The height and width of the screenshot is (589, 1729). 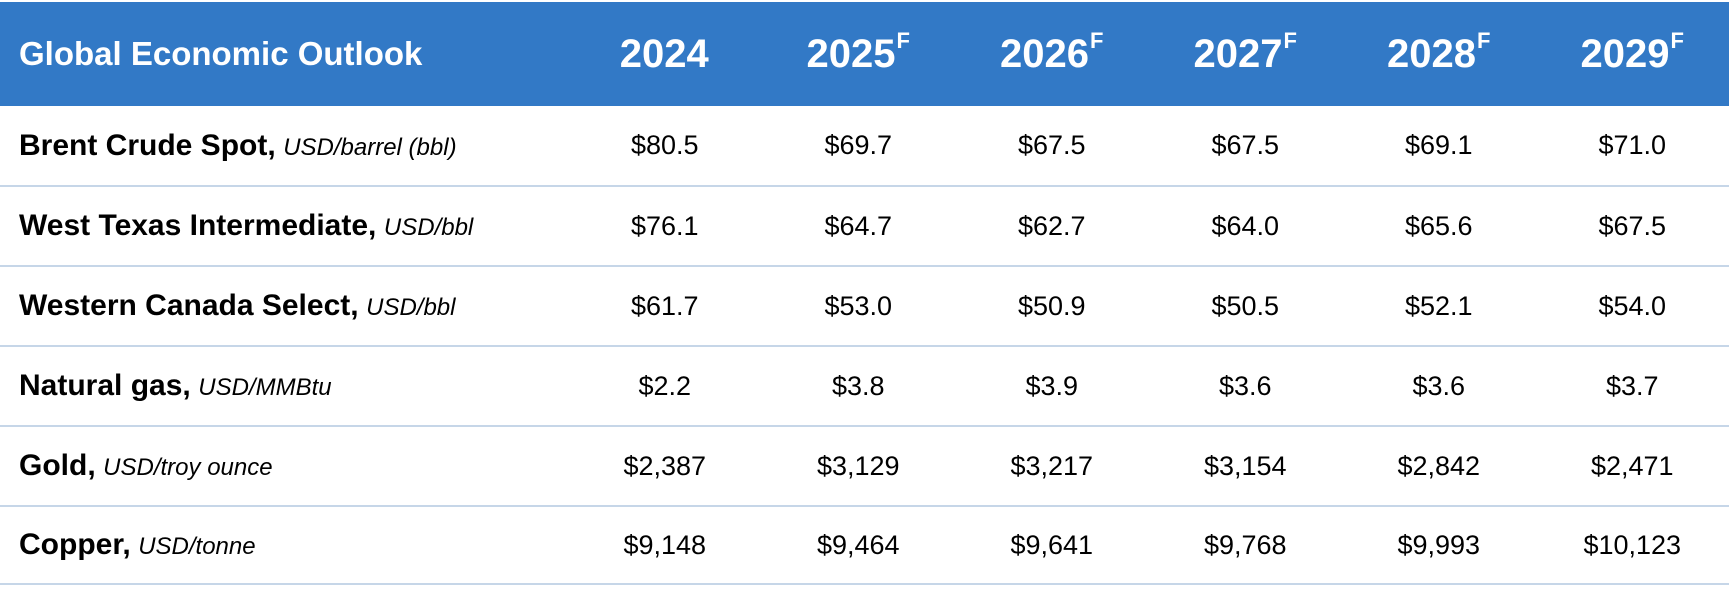 What do you see at coordinates (858, 52) in the screenshot?
I see `year-header-2025: 2025F` at bounding box center [858, 52].